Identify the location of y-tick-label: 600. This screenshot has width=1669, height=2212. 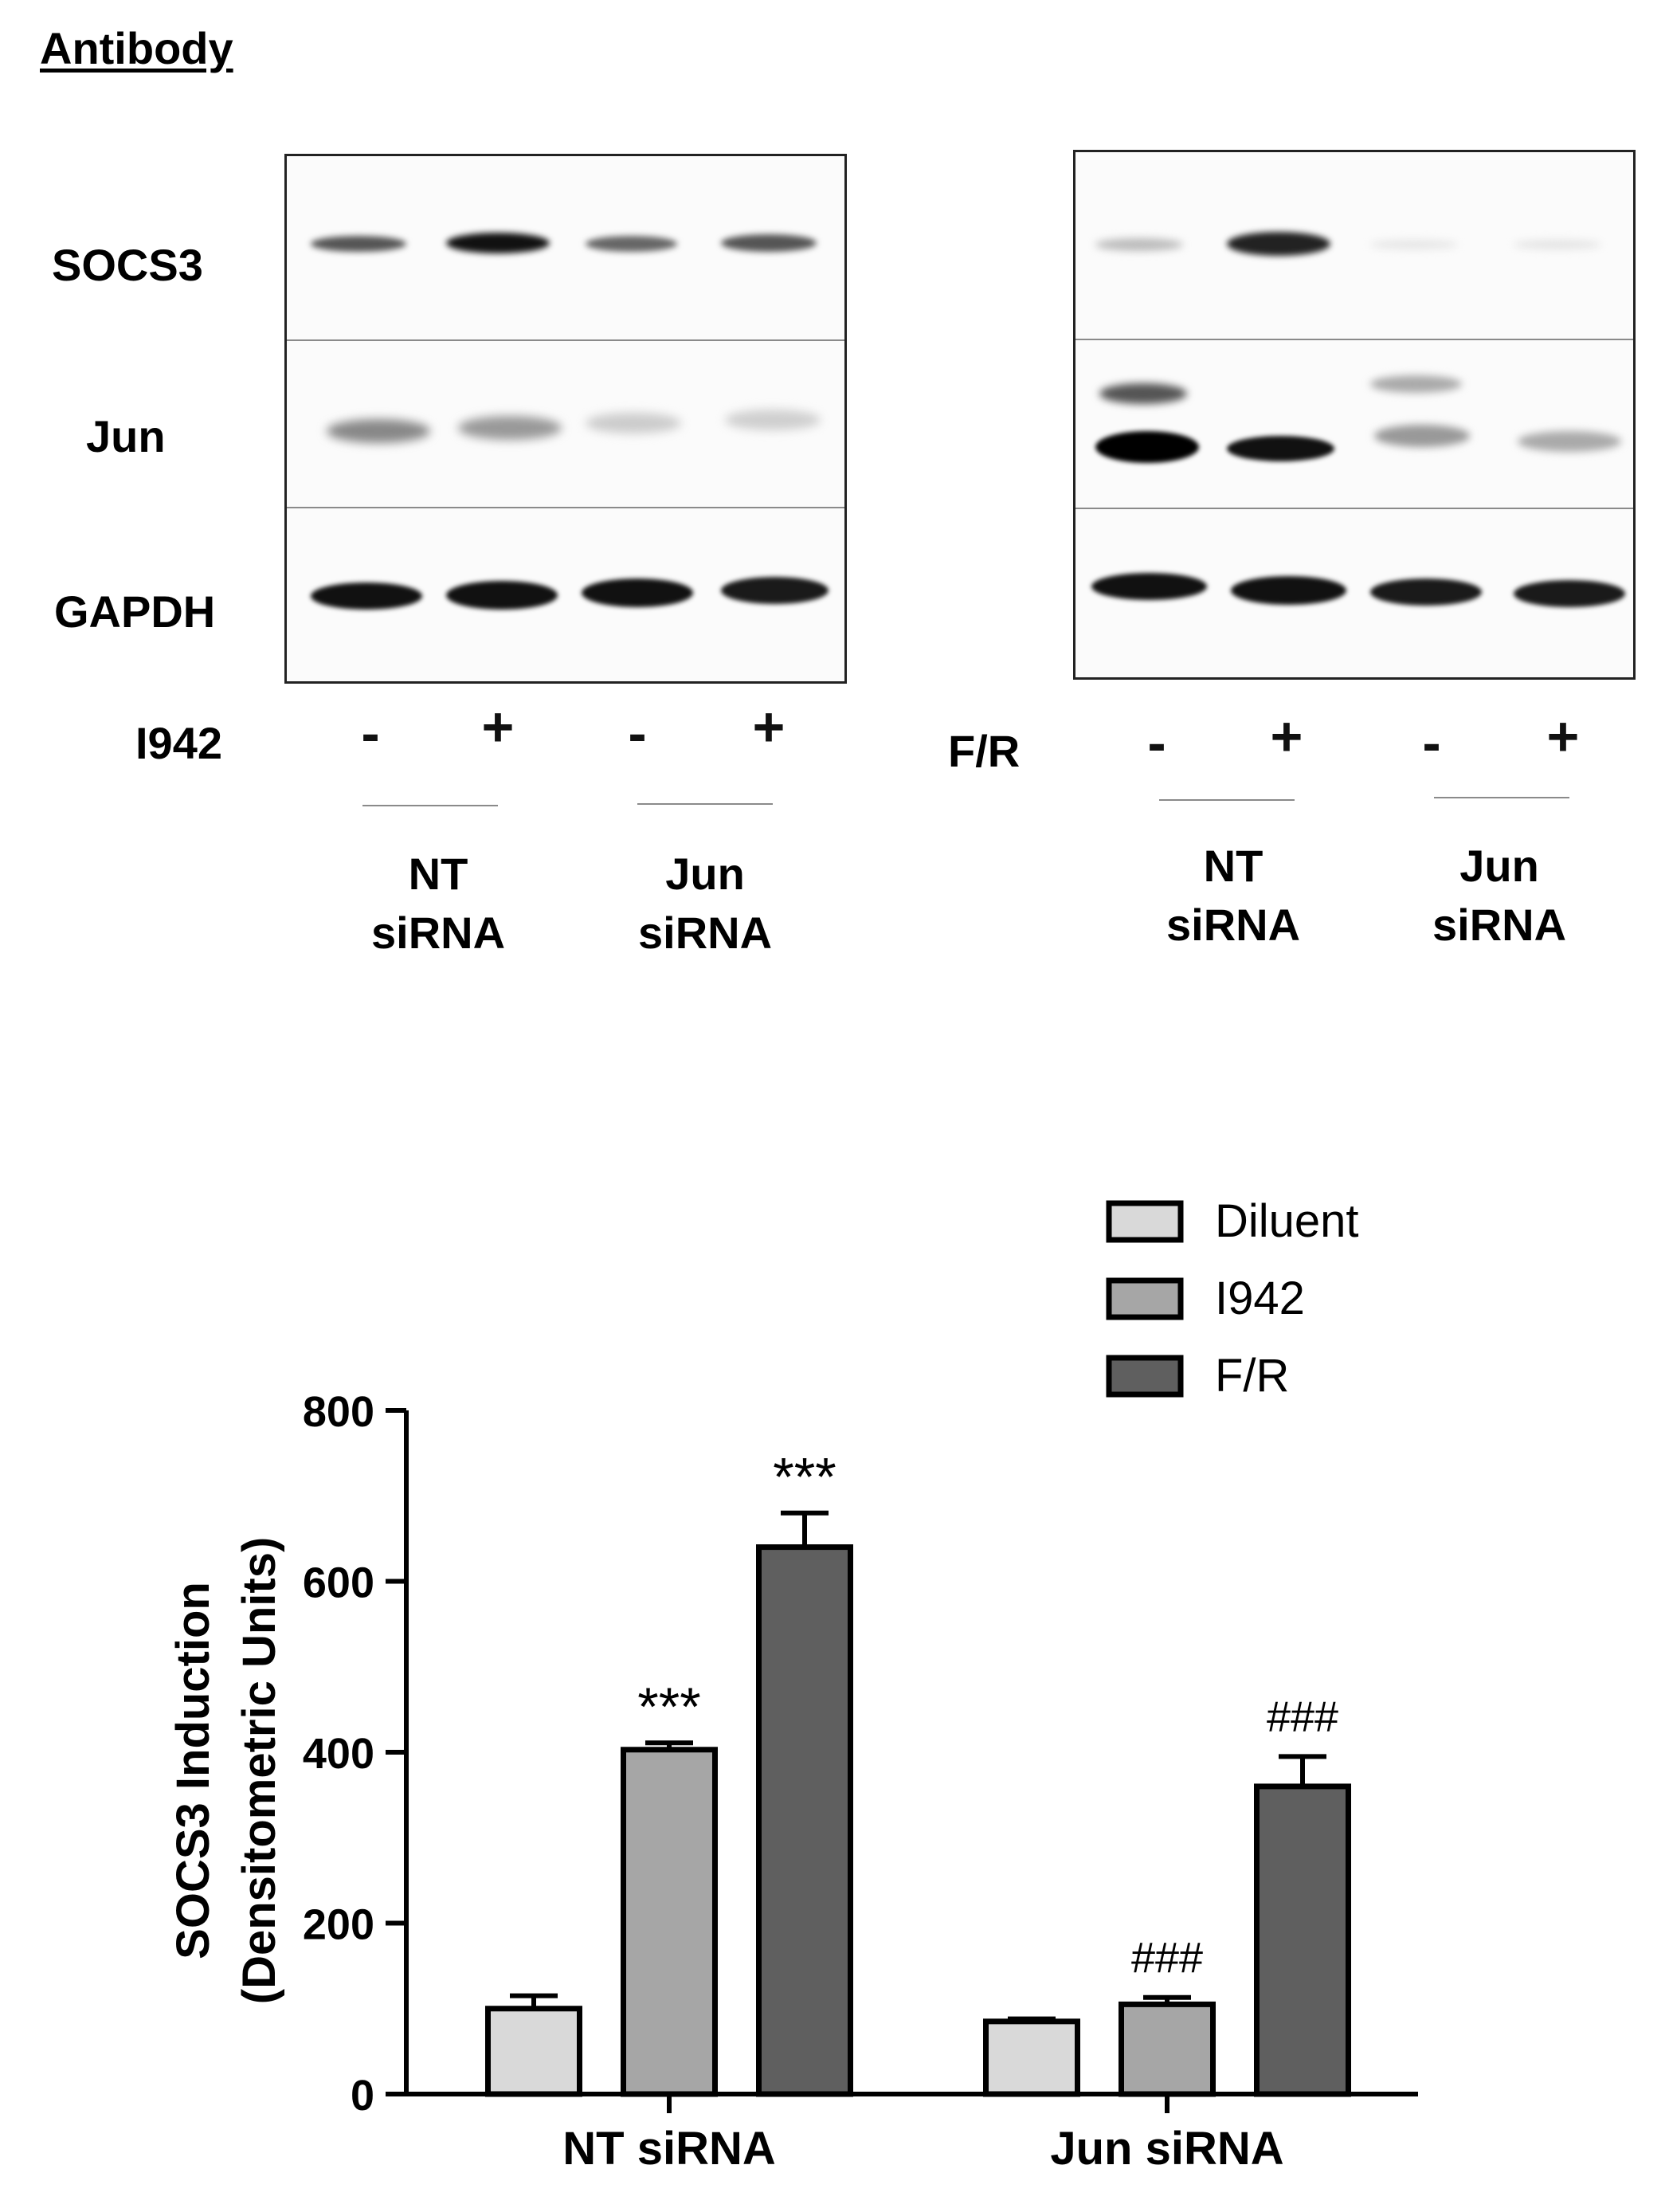
(339, 1583).